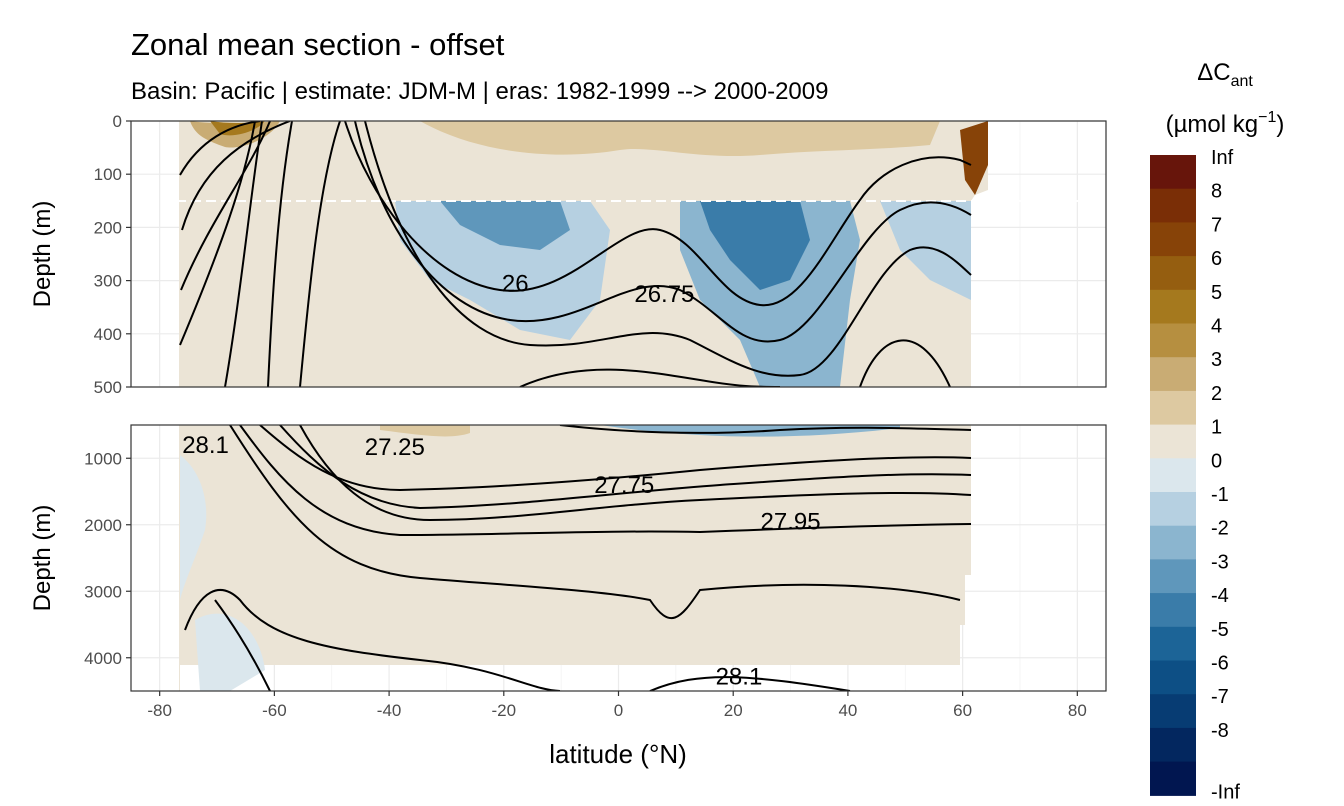 The image size is (1344, 806). Describe the element at coordinates (1216, 192) in the screenshot. I see `legend-break-label: 8` at that location.